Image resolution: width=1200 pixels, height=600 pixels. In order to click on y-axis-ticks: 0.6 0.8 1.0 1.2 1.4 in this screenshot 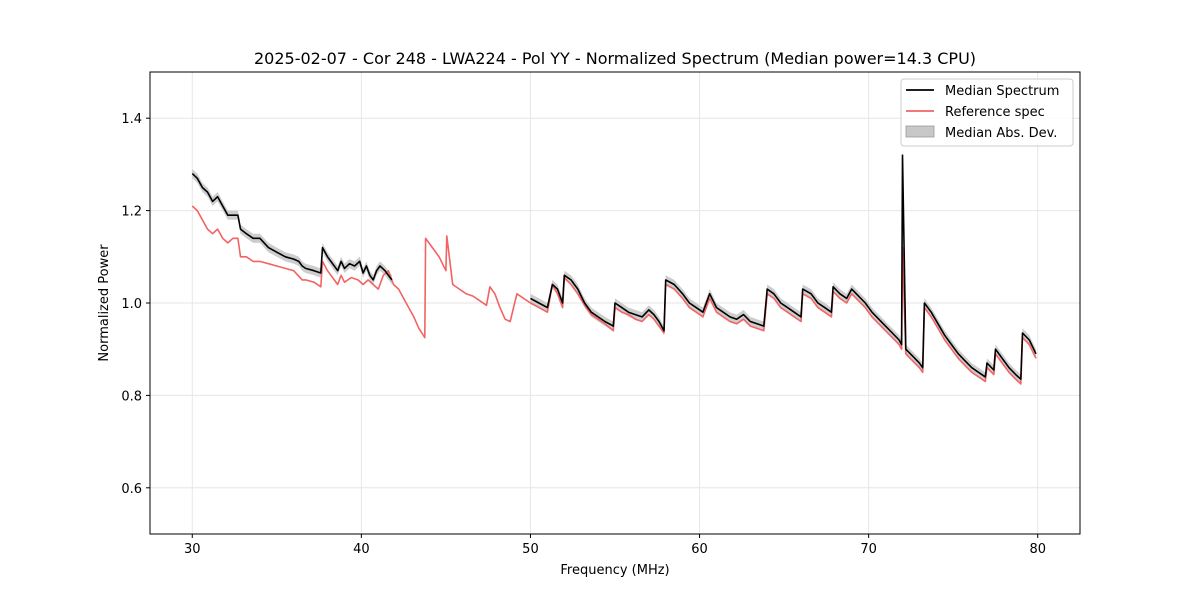, I will do `click(135, 304)`.